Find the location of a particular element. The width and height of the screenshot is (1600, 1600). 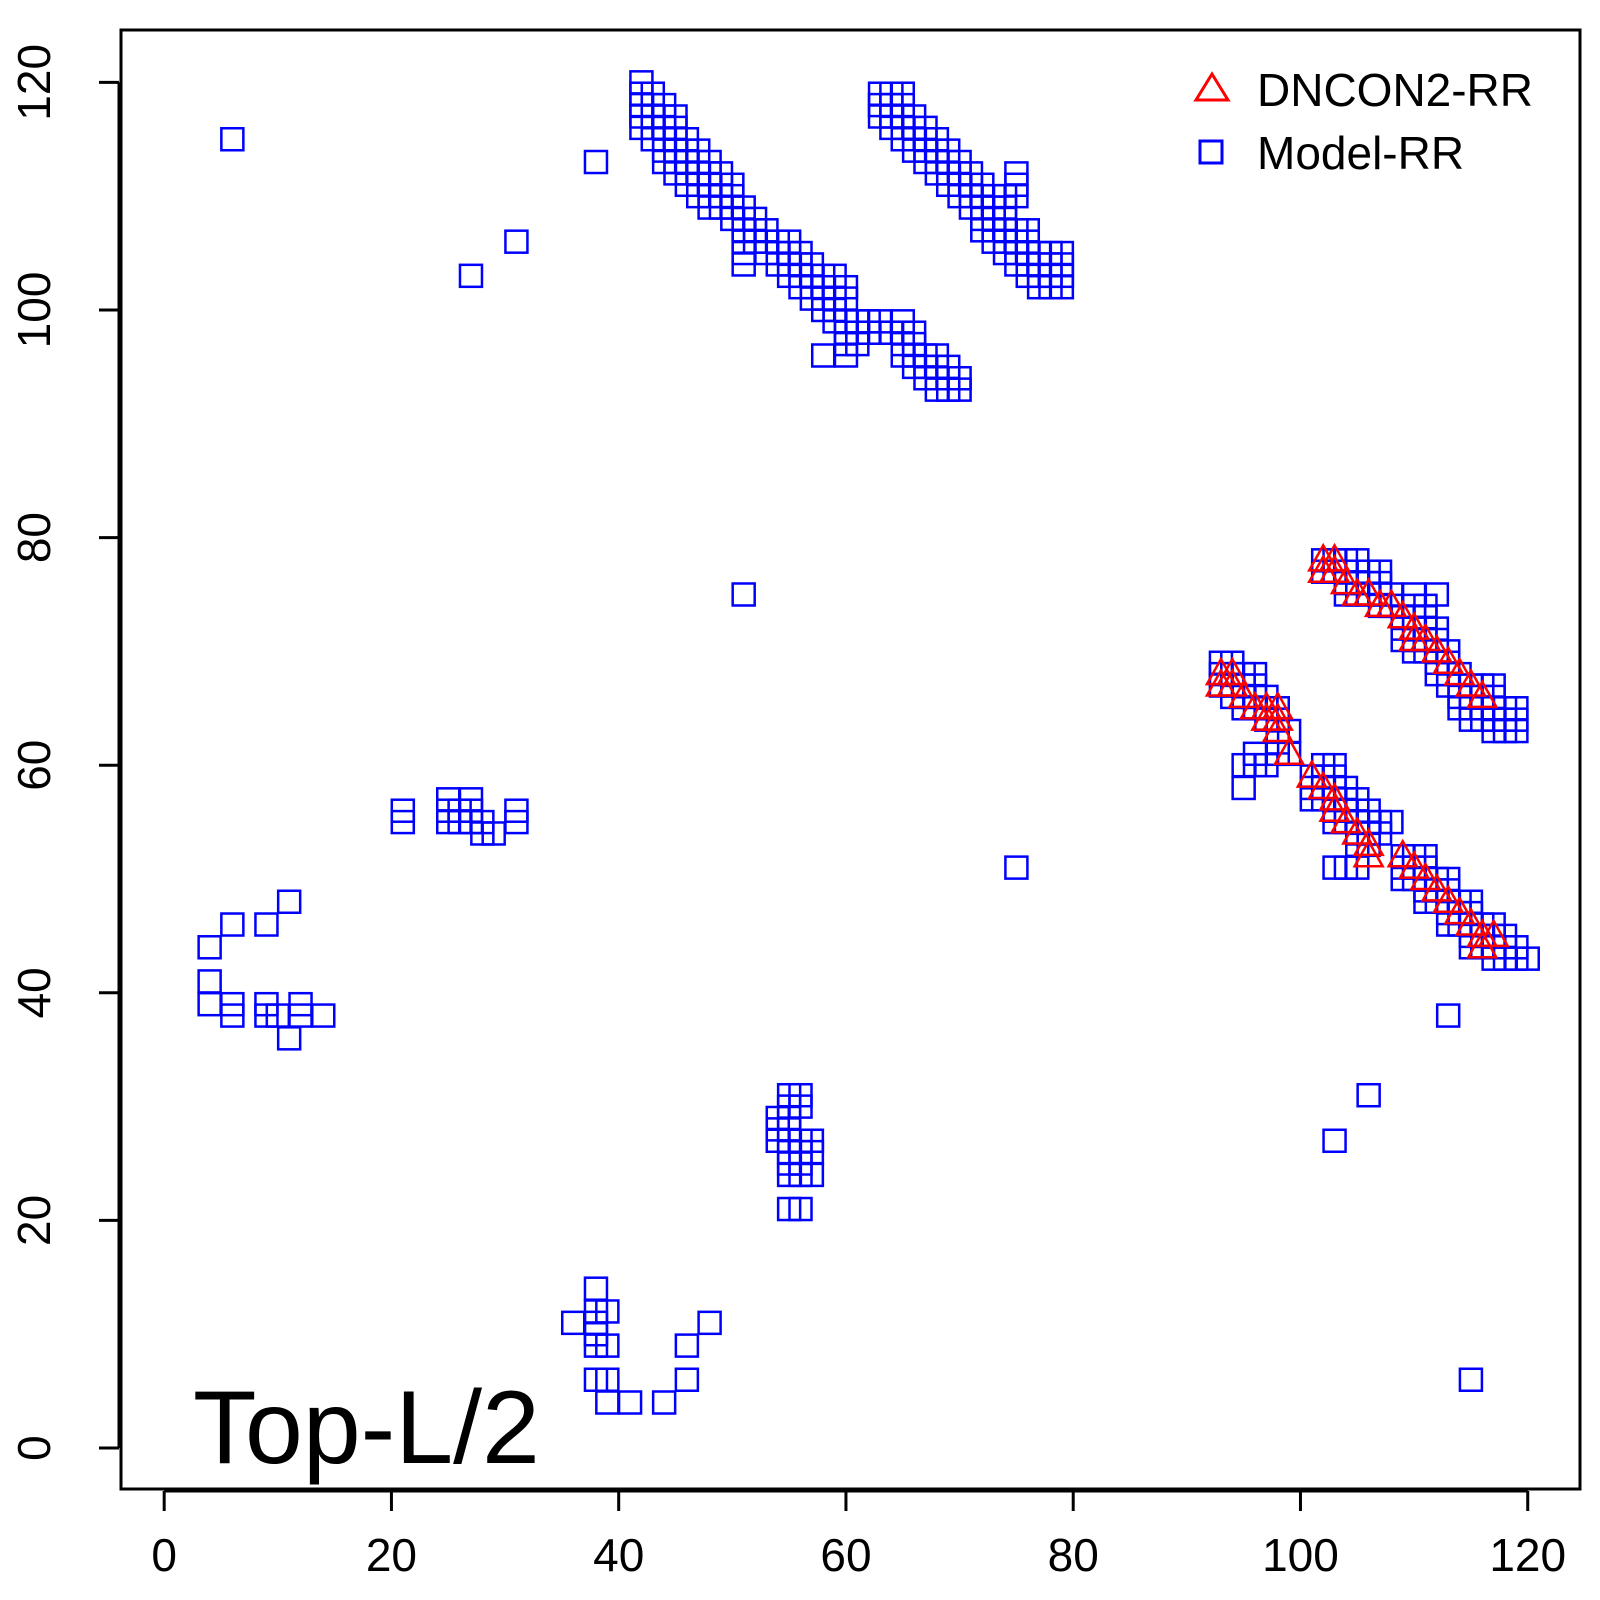

y-axis: 0 20 40 60 80 100 120 is located at coordinates (64, 752).